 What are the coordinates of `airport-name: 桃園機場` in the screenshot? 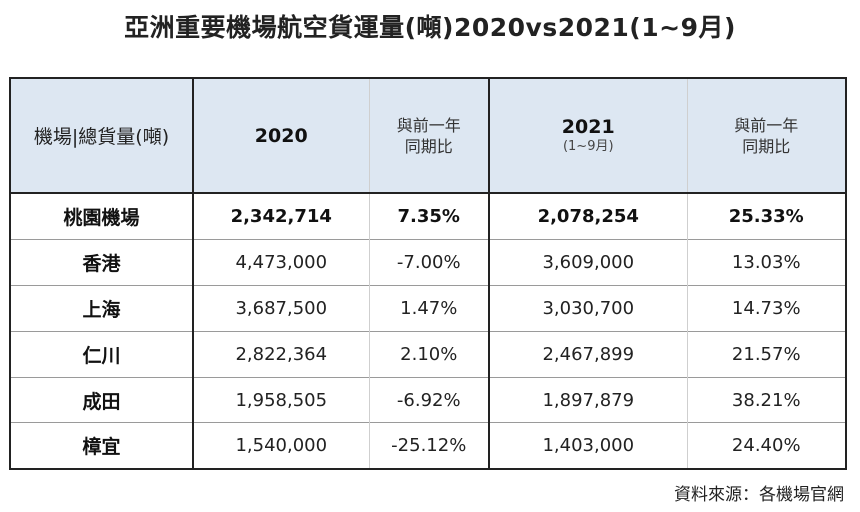 It's located at (101, 218).